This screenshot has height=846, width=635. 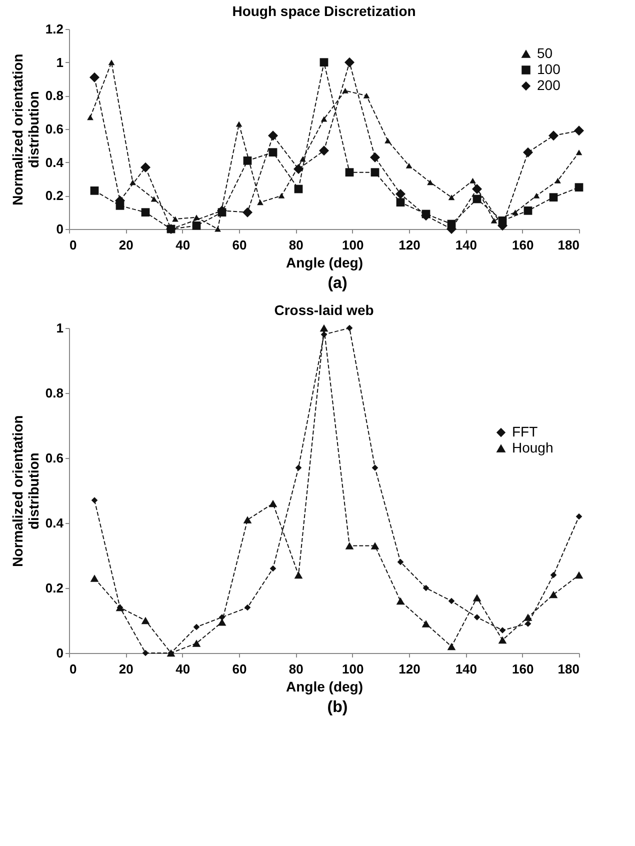 What do you see at coordinates (337, 708) in the screenshot?
I see `text: (b)` at bounding box center [337, 708].